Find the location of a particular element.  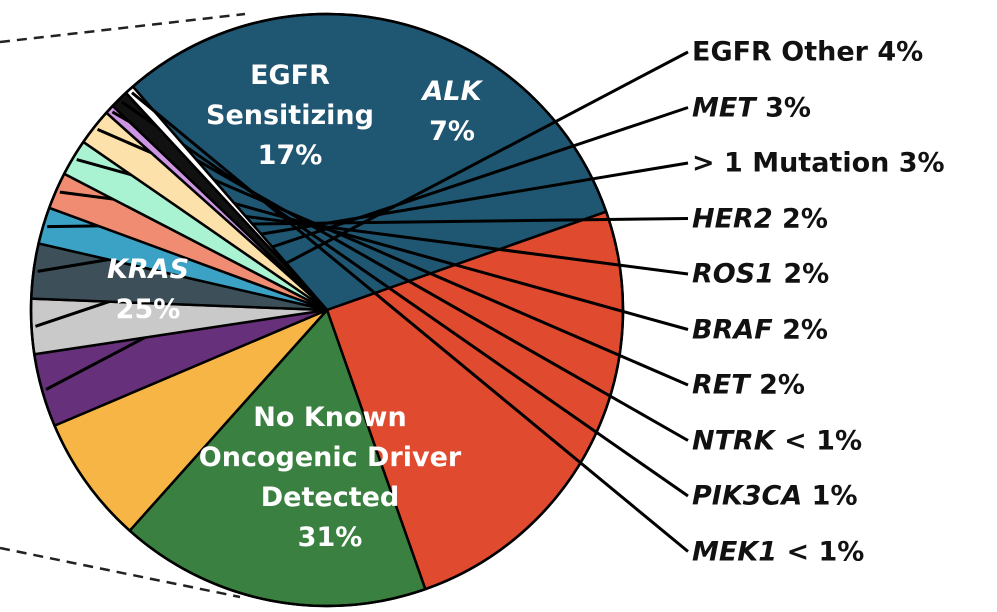

slice-label: RET 2% is located at coordinates (748, 385).